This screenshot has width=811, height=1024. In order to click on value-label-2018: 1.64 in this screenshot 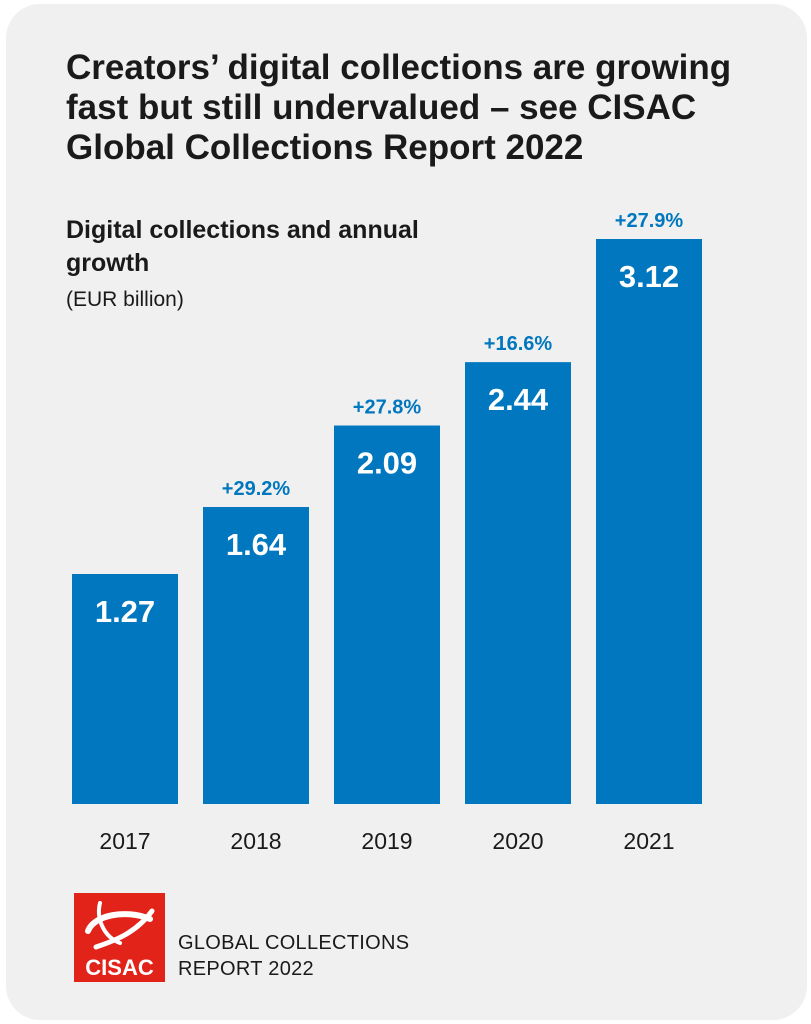, I will do `click(256, 544)`.